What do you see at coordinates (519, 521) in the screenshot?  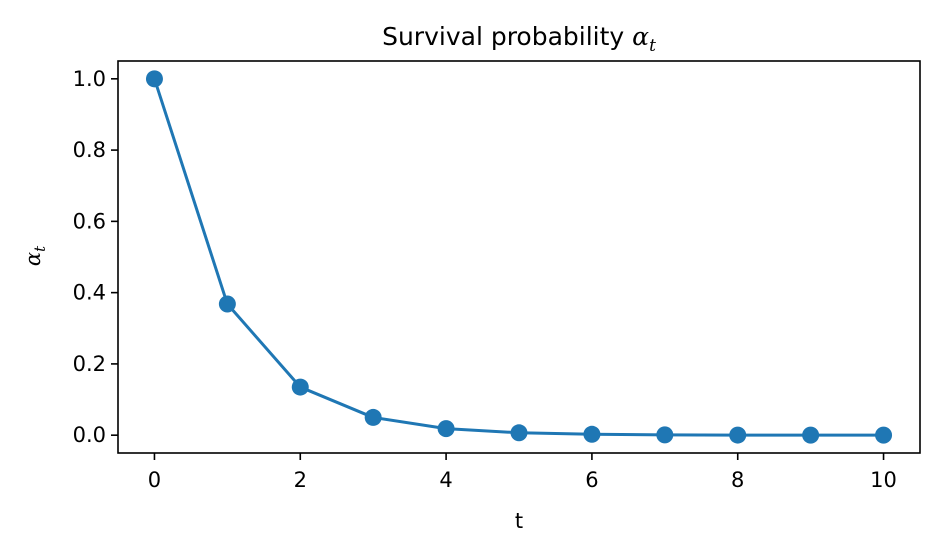 I see `x-axis-label: t` at bounding box center [519, 521].